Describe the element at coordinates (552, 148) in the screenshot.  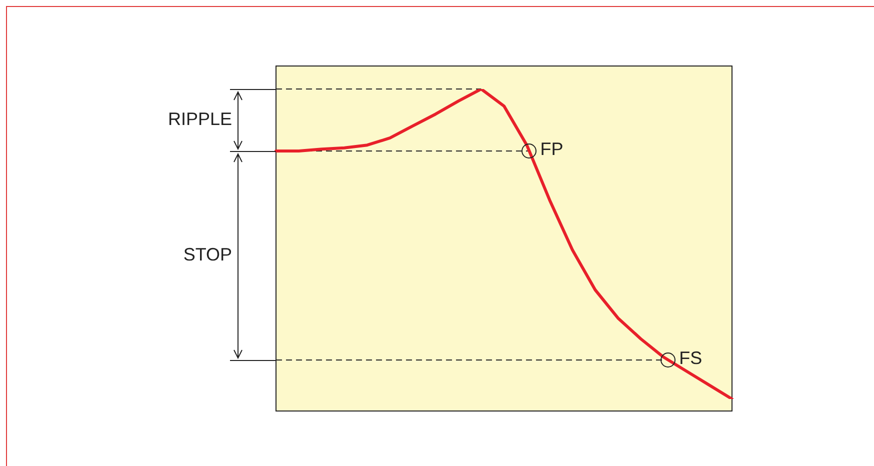
I see `ref-line-label: FP` at that location.